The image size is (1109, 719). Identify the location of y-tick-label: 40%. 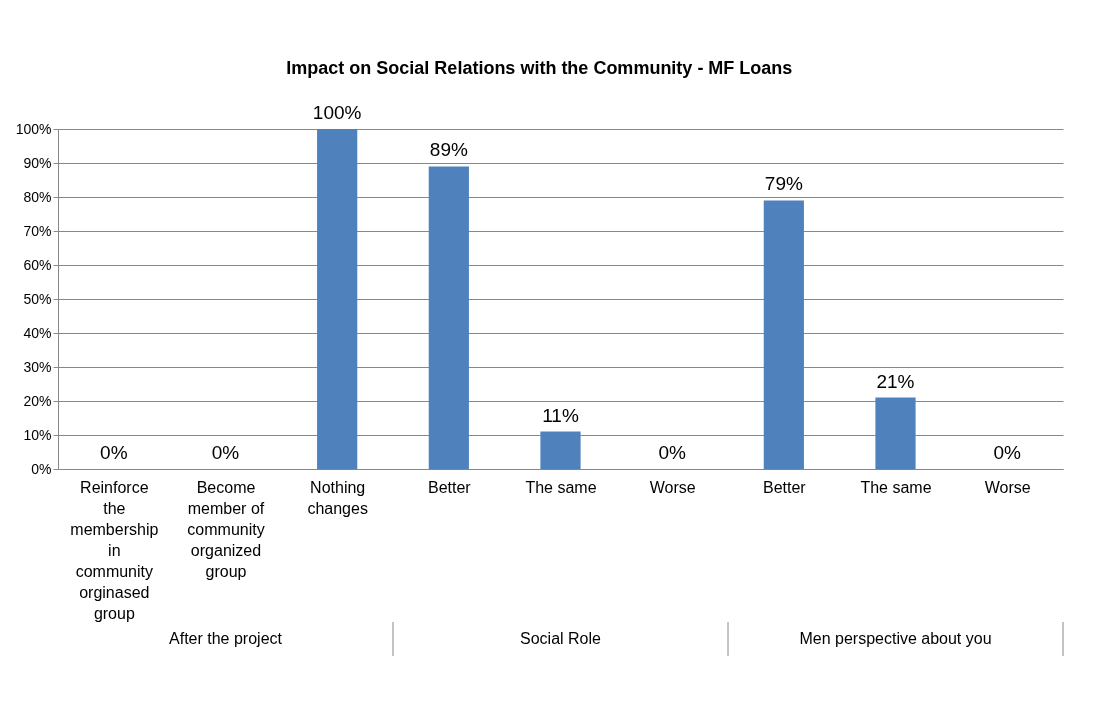
(37, 332).